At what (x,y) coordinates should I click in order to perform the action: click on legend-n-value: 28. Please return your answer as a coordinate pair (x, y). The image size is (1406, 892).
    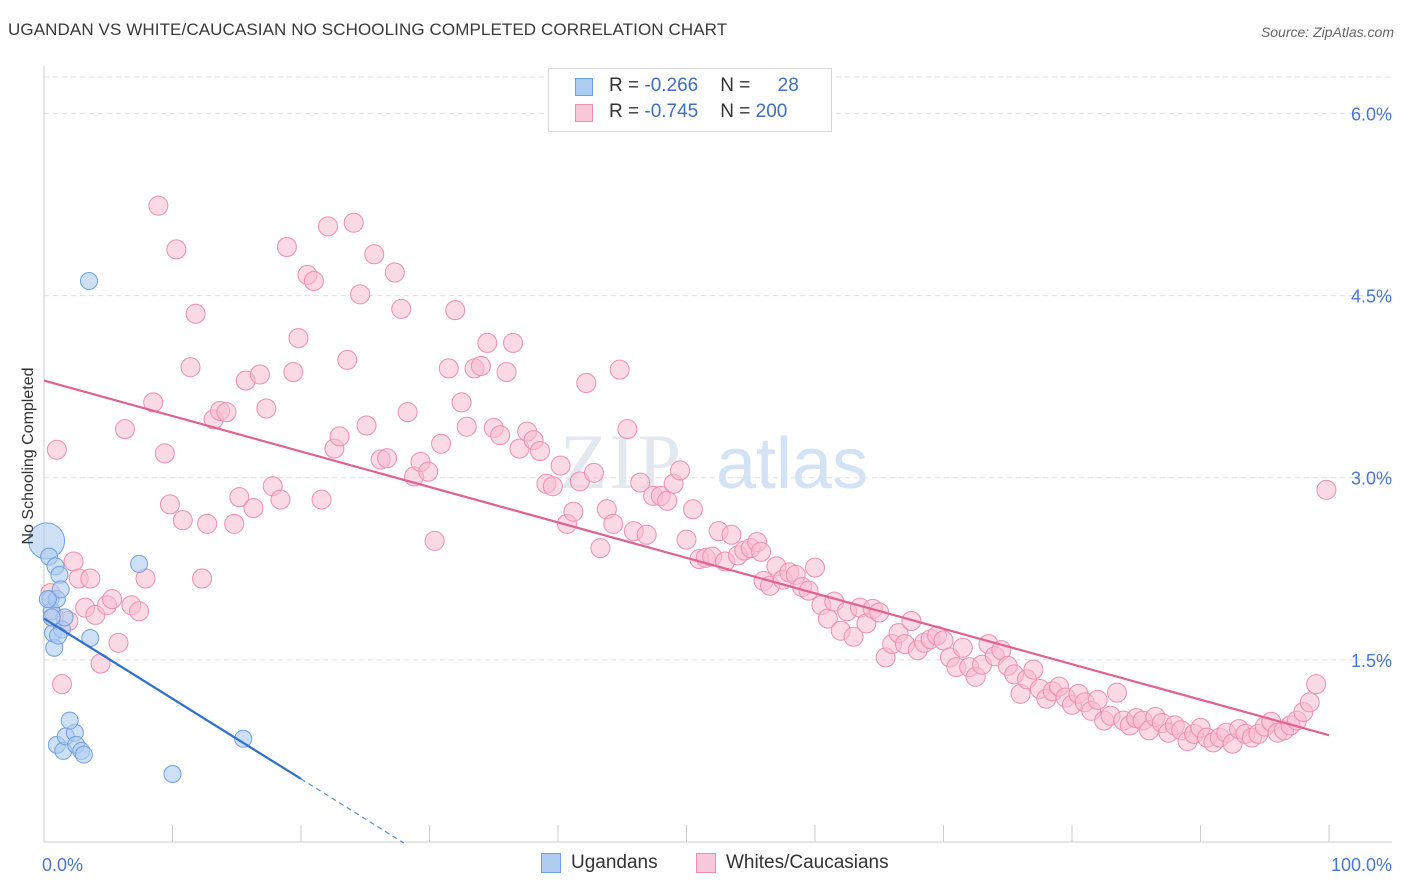
    Looking at the image, I should click on (788, 85).